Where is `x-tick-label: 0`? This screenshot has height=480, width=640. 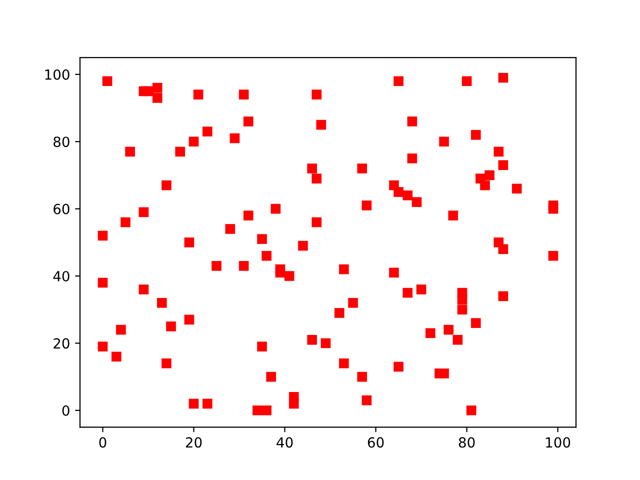
x-tick-label: 0 is located at coordinates (102, 442).